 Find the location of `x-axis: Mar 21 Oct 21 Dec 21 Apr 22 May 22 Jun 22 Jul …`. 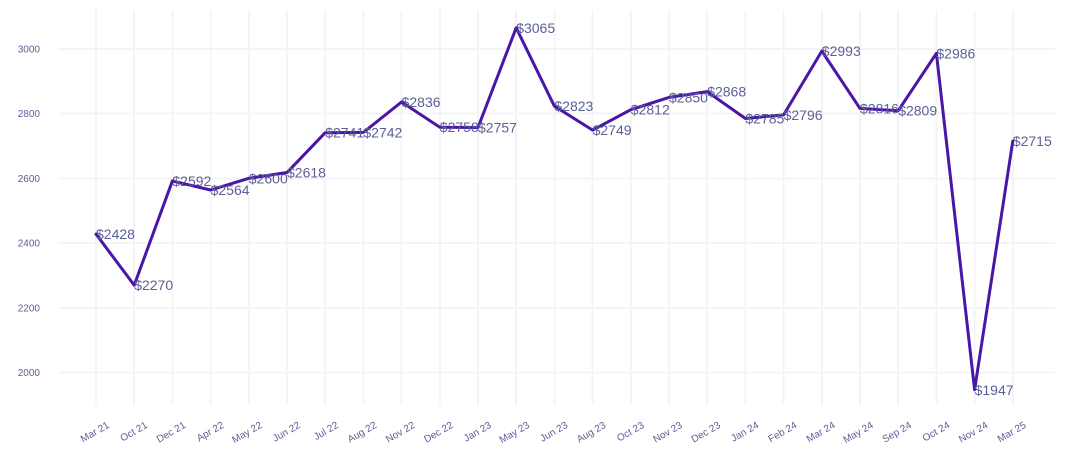

x-axis: Mar 21 Oct 21 Dec 21 Apr 22 May 22 Jun 22 Jul … is located at coordinates (554, 433).